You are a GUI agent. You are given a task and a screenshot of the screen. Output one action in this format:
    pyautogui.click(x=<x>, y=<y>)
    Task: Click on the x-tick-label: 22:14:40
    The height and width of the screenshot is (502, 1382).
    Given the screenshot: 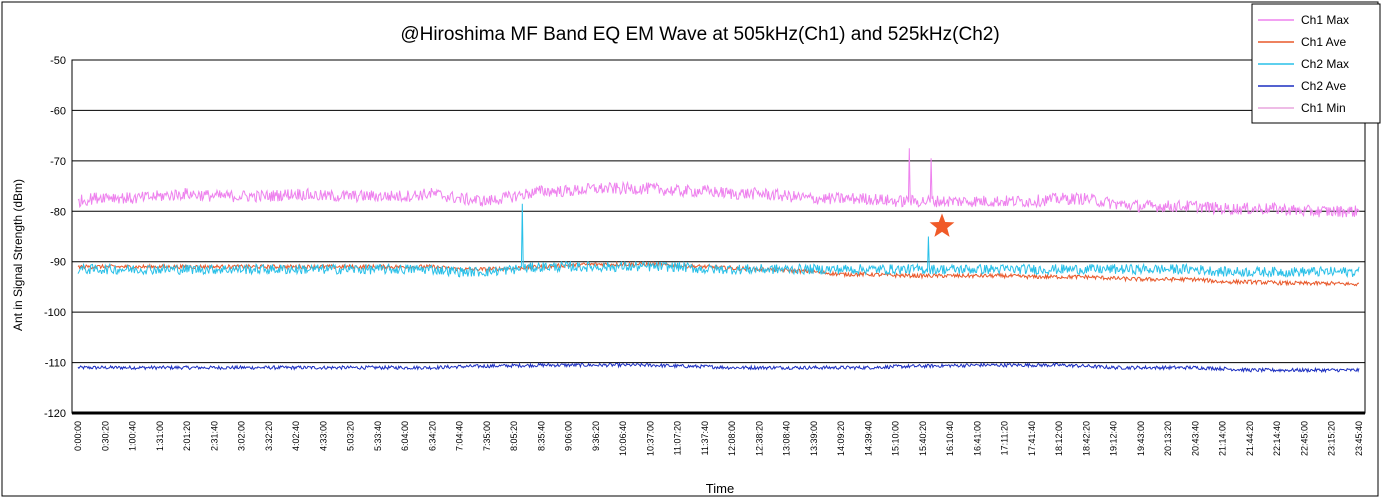 What is the action you would take?
    pyautogui.click(x=1277, y=438)
    